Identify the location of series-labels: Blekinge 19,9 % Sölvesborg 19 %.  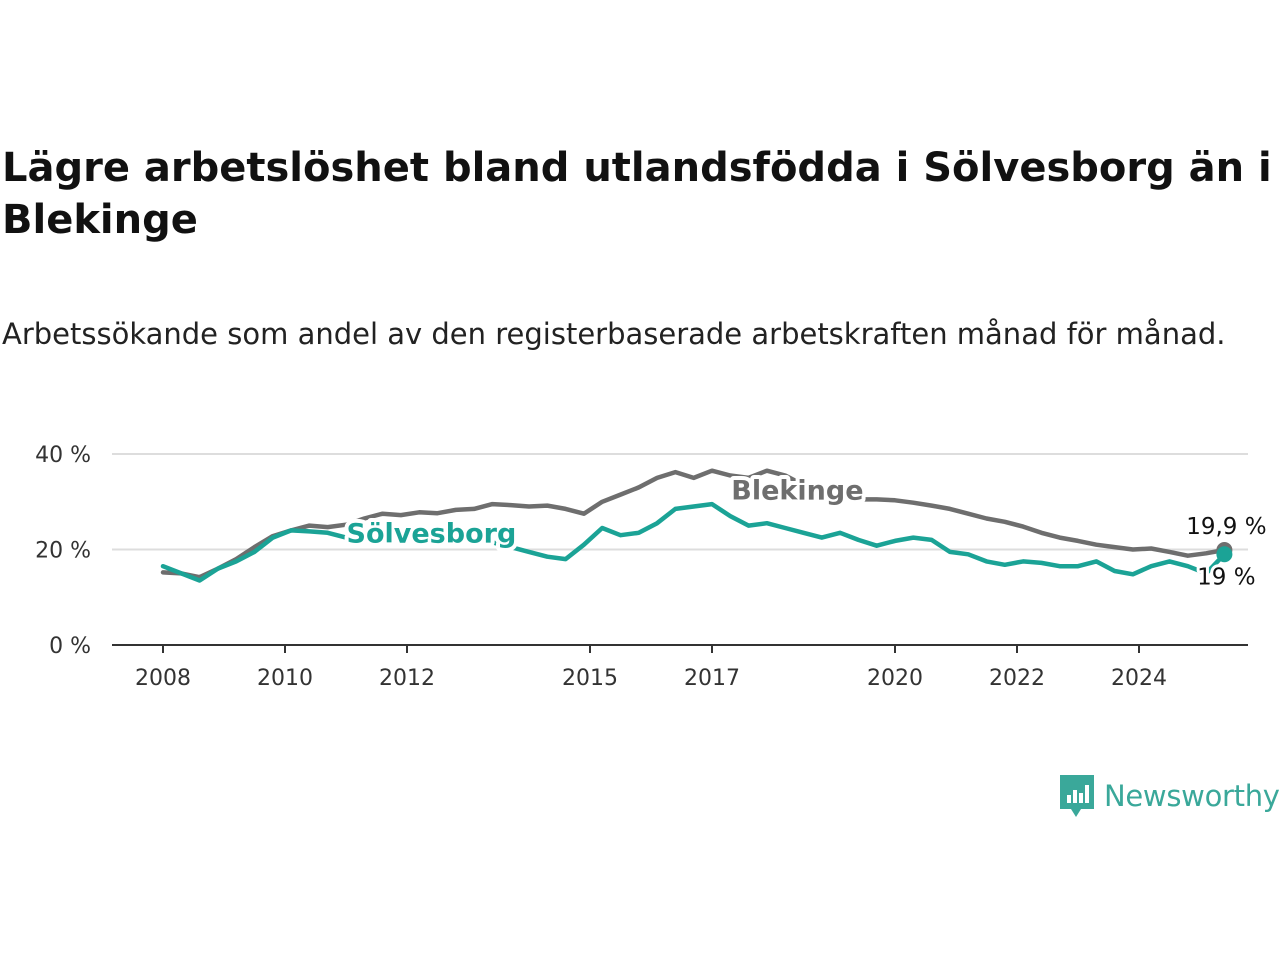
(806, 532).